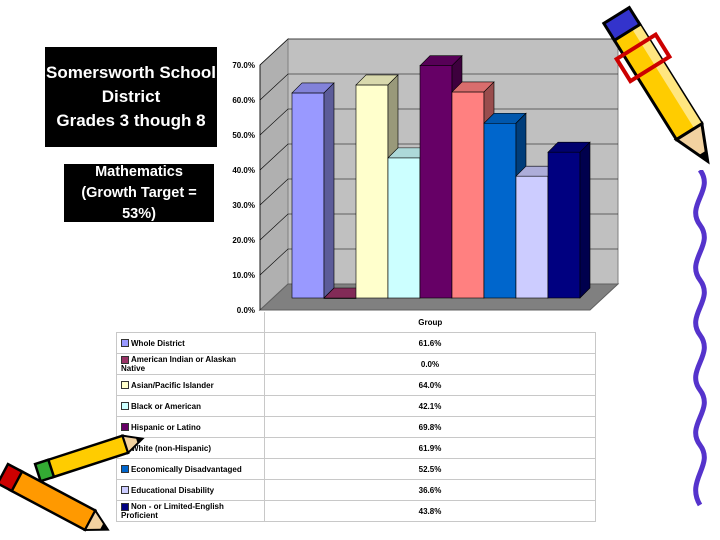 This screenshot has width=720, height=540. What do you see at coordinates (243, 205) in the screenshot?
I see `y-tick-label: 30.0%` at bounding box center [243, 205].